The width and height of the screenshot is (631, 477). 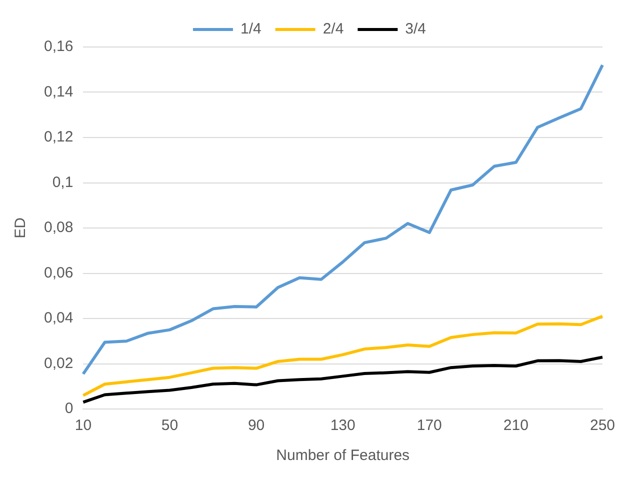 What do you see at coordinates (59, 47) in the screenshot?
I see `y-tick-label: 0,16` at bounding box center [59, 47].